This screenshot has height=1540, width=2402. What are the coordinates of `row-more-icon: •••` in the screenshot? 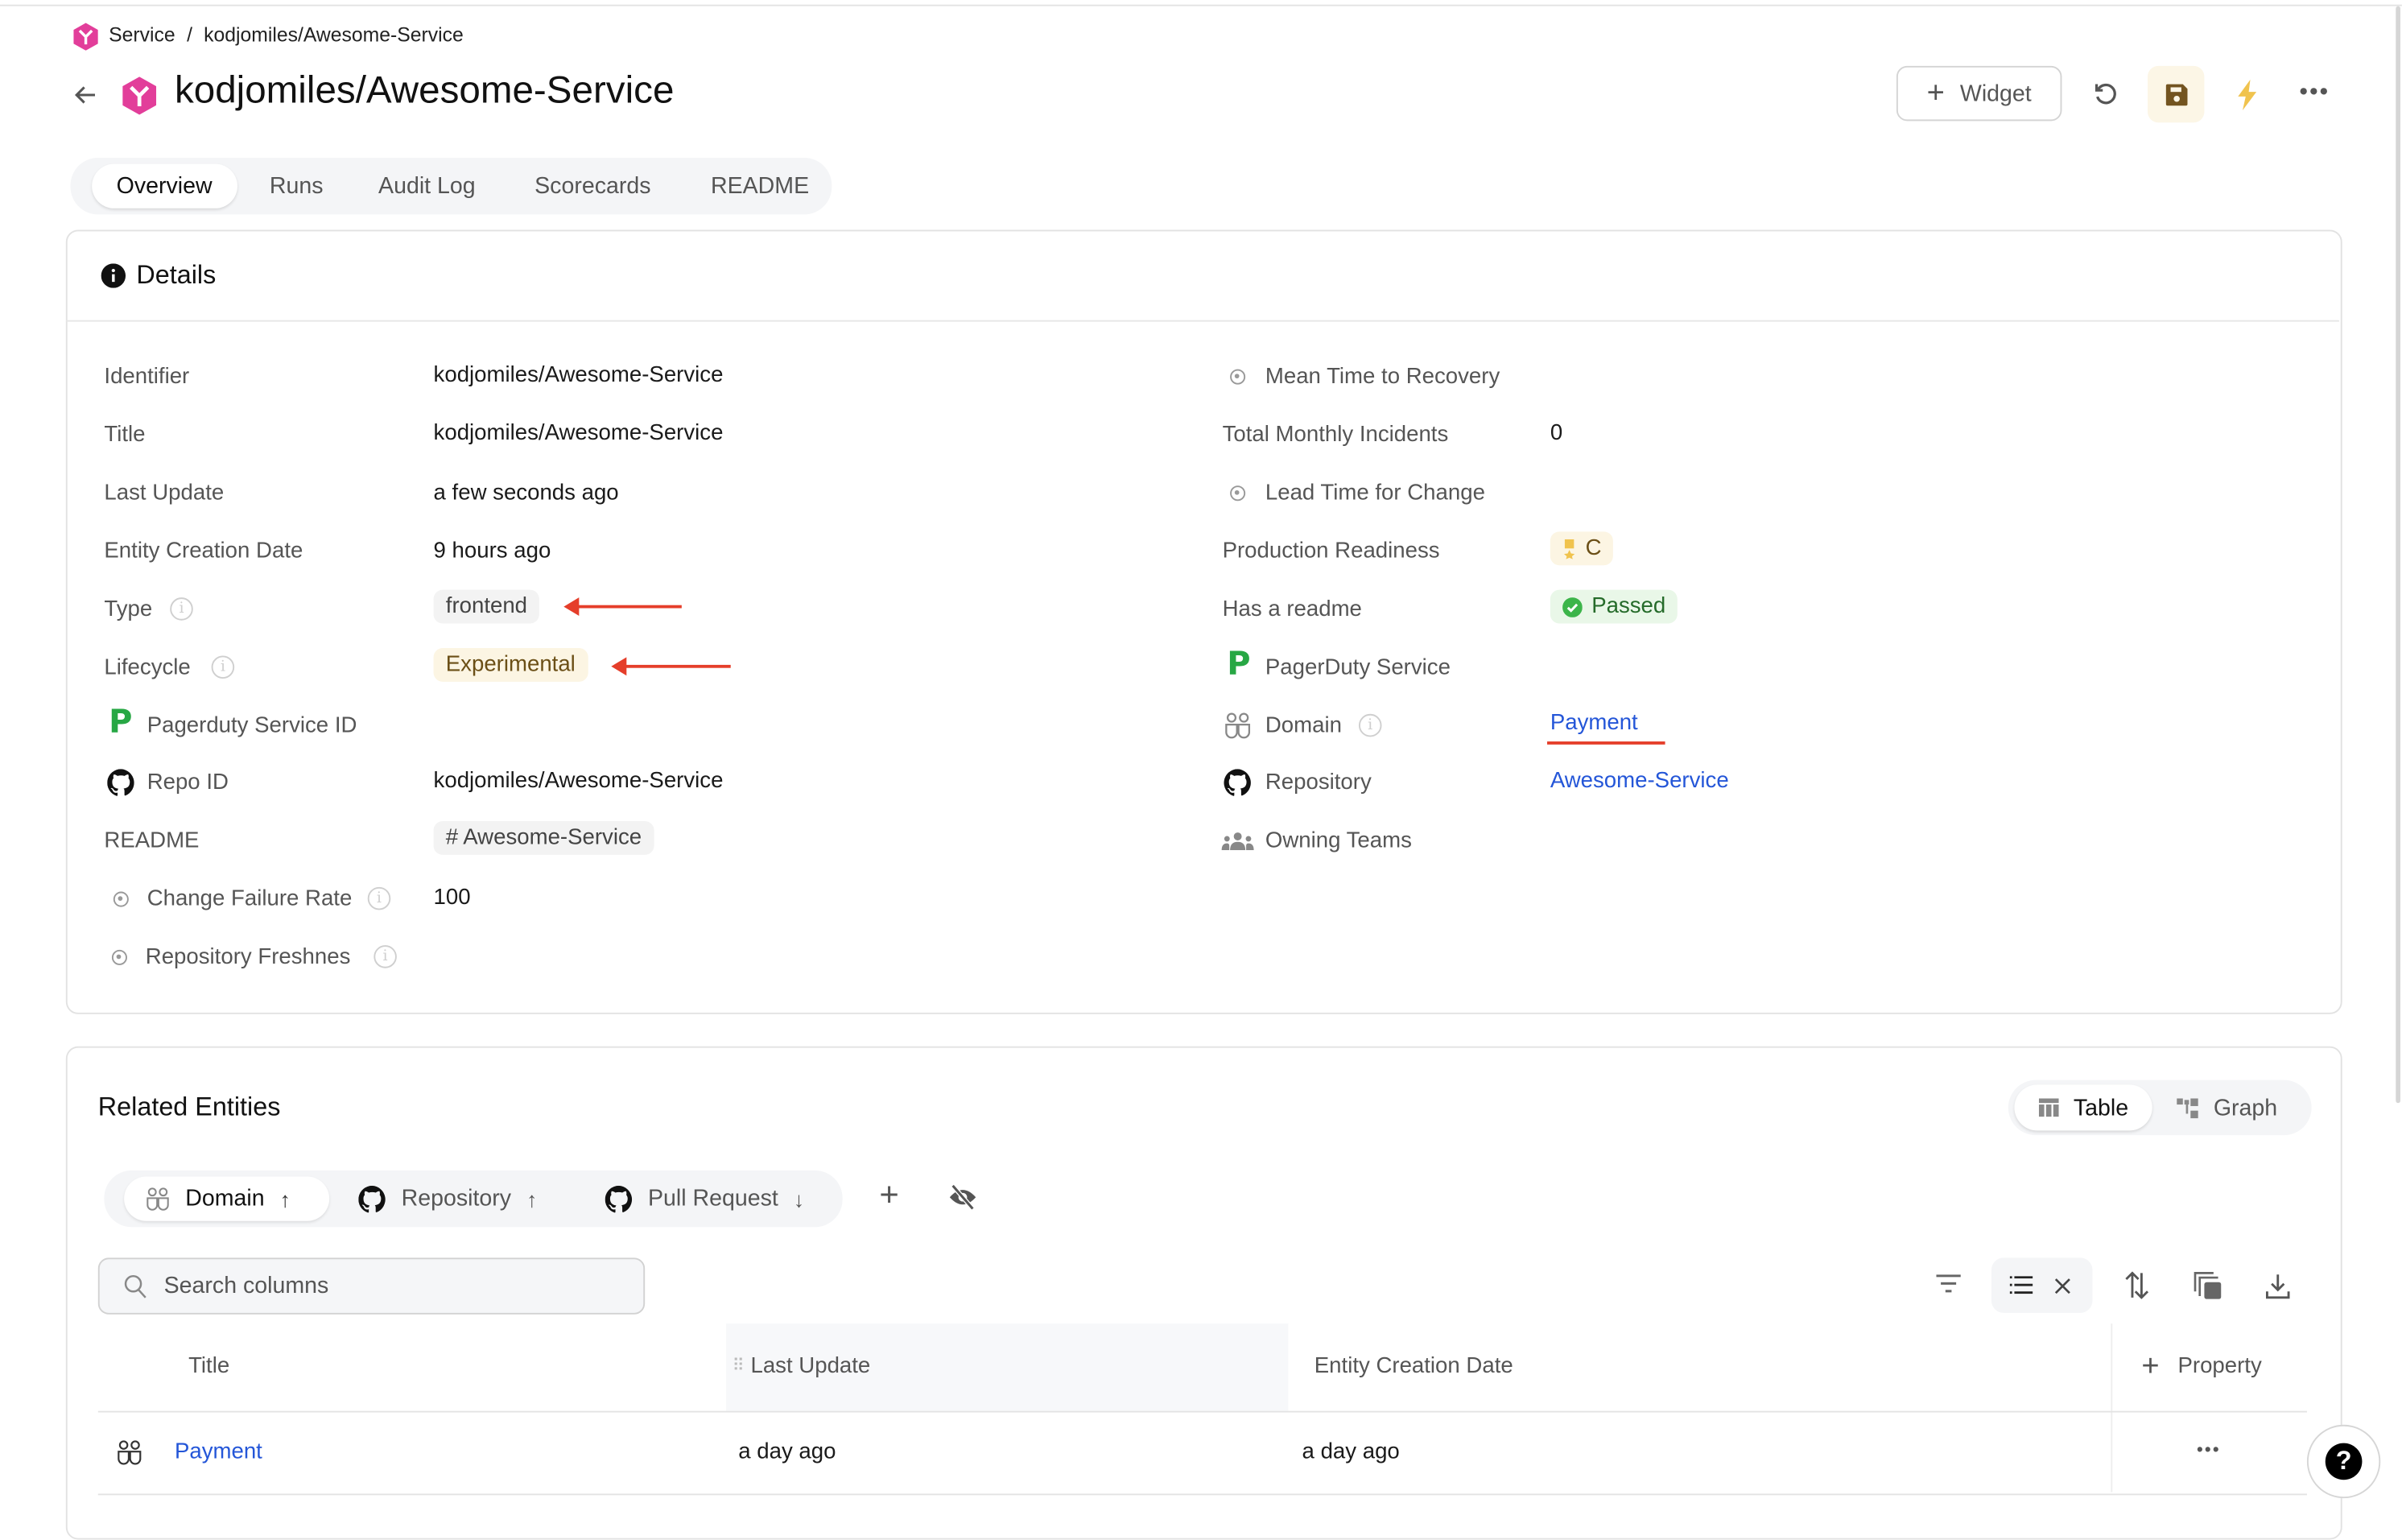 It's located at (2208, 1449).